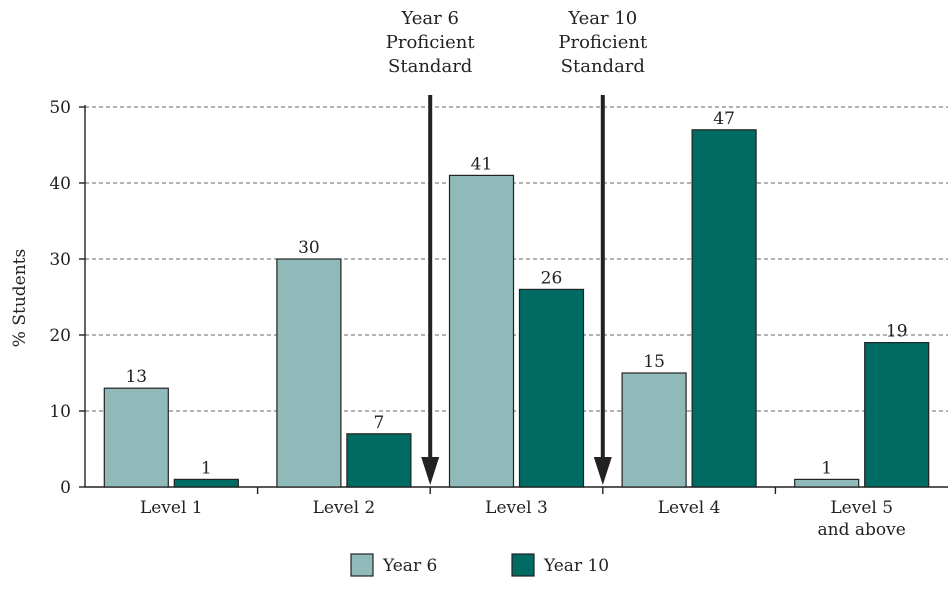 The image size is (948, 590). I want to click on proficiency-label: Year 6 Proficient Standard, so click(431, 42).